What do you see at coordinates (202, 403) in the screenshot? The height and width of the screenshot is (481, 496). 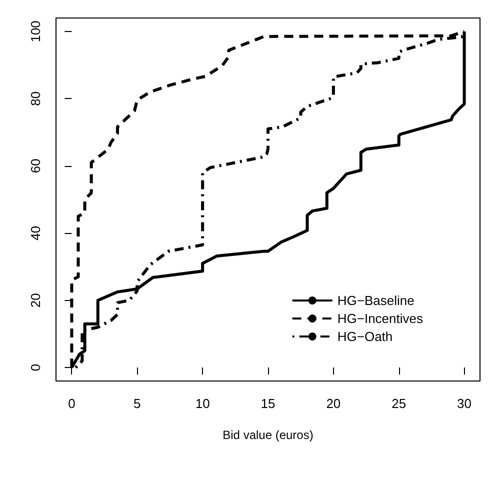 I see `x-tick-label: 10` at bounding box center [202, 403].